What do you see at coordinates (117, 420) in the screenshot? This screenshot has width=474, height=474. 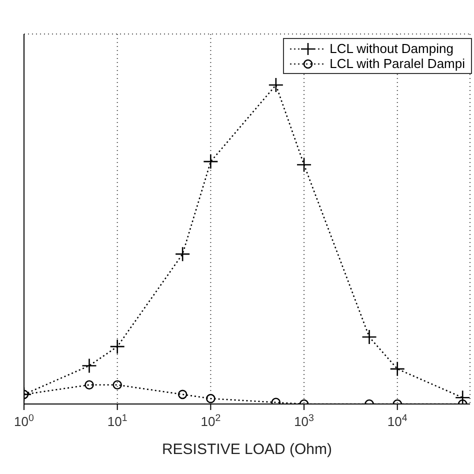 I see `x-tick-label: 10$^{1}$` at bounding box center [117, 420].